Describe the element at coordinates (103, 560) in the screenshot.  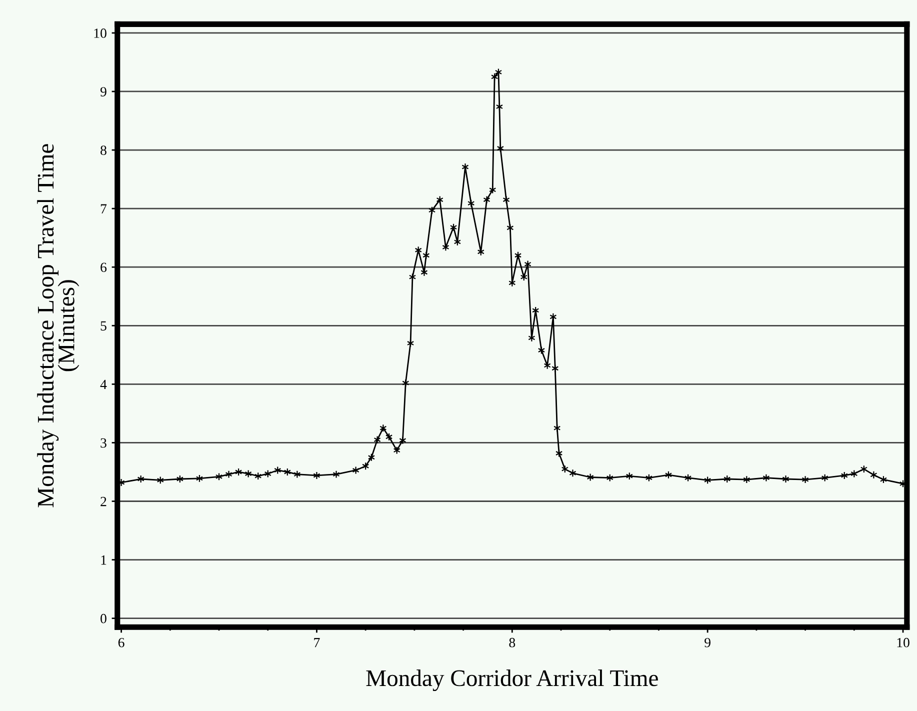
I see `y-tick-label: 1` at that location.